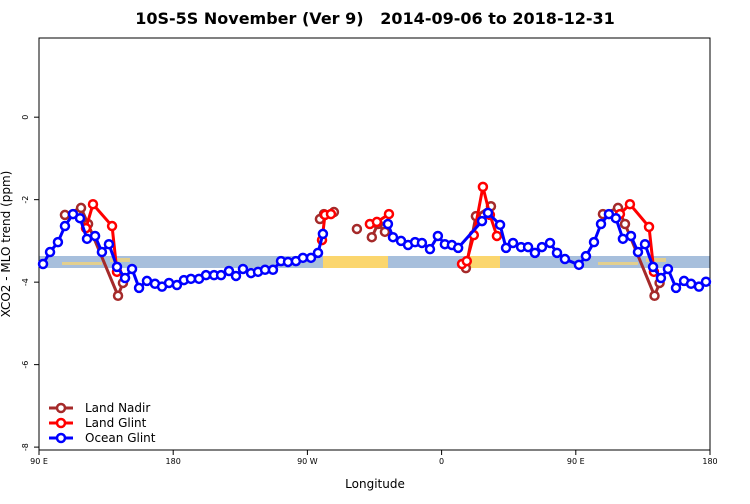 This screenshot has height=504, width=750. I want to click on y-tick-label: -6, so click(25, 365).